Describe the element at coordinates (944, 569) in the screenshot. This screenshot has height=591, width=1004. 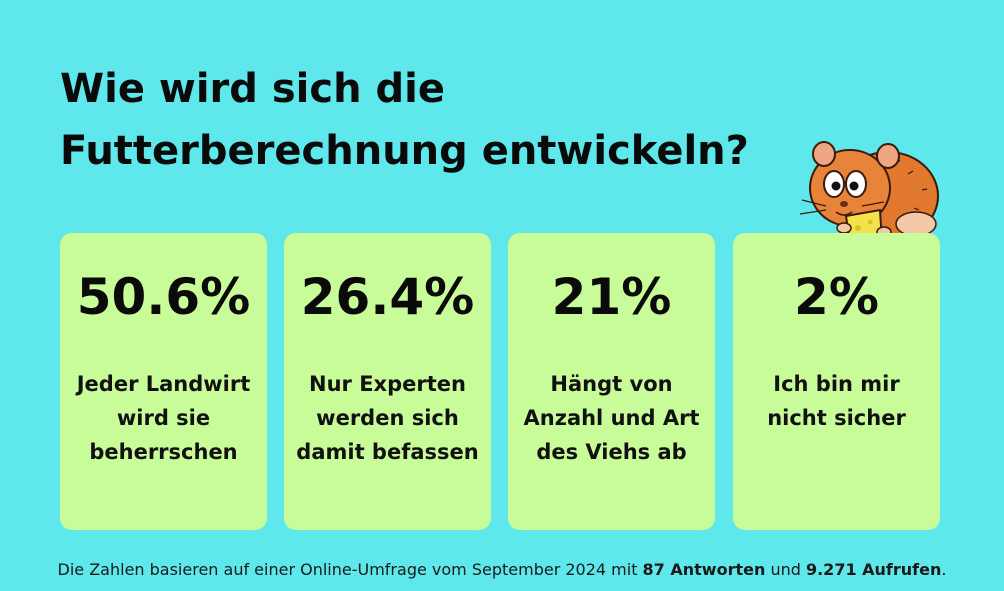
I see `footer-text-end: .` at that location.